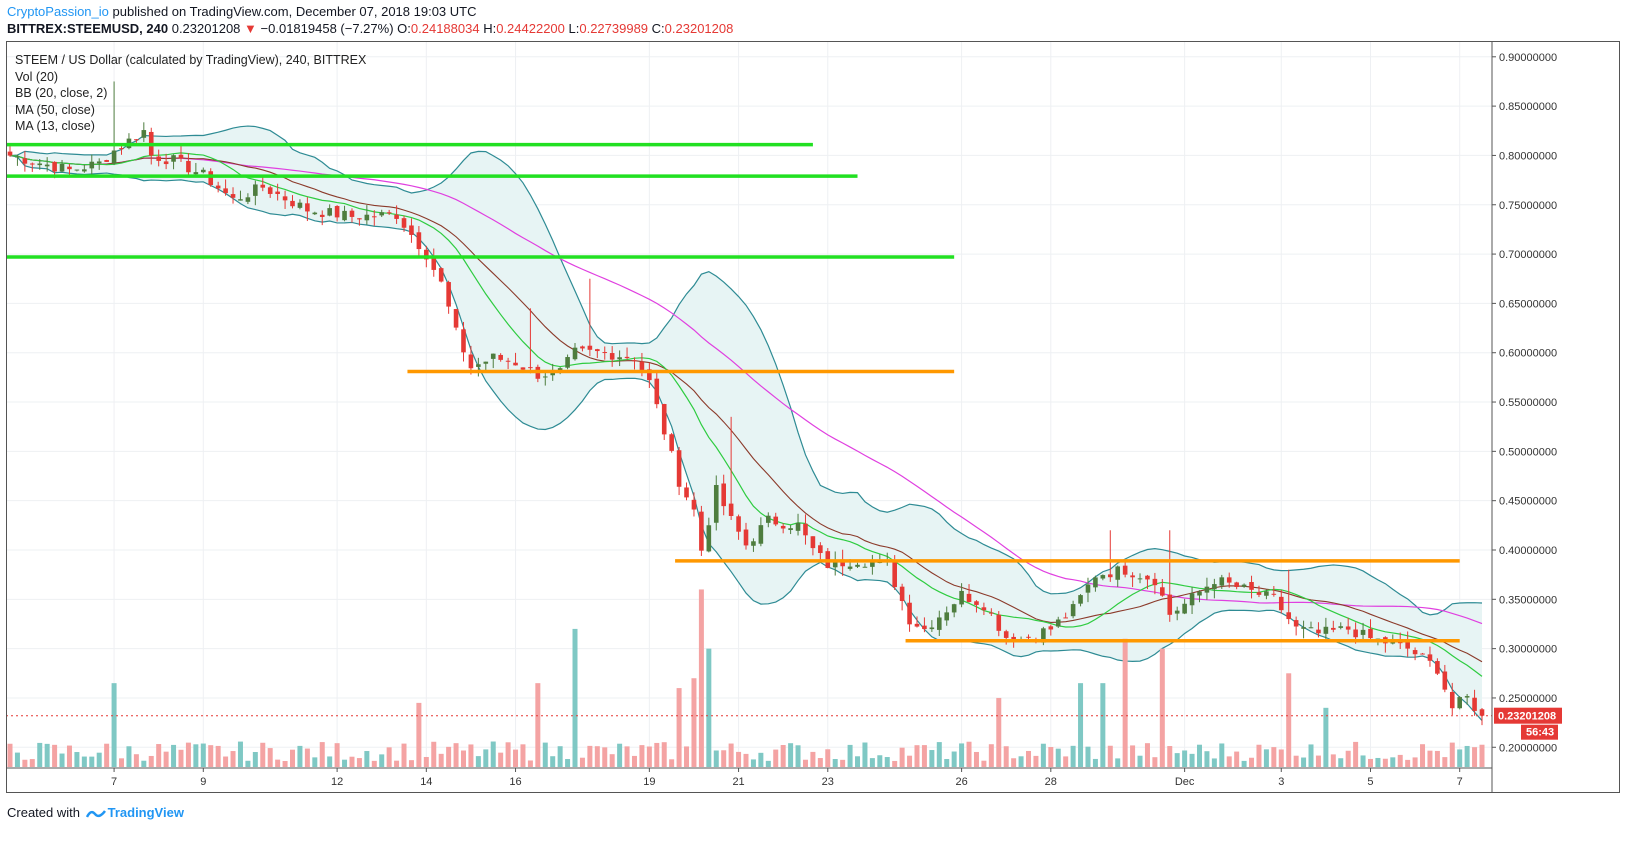 This screenshot has height=860, width=1627. Describe the element at coordinates (37, 76) in the screenshot. I see `legend-volume: Vol (20)` at that location.